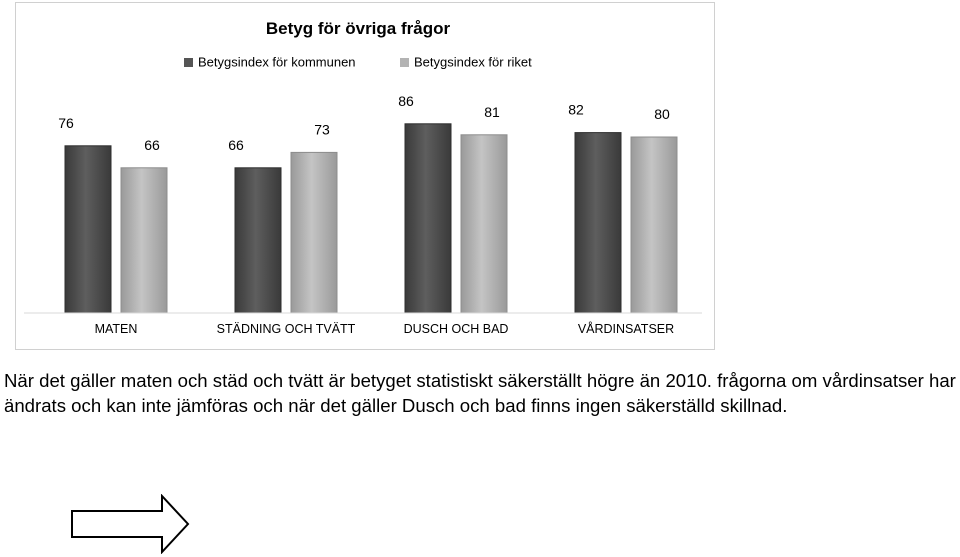 The width and height of the screenshot is (960, 557). What do you see at coordinates (130, 524) in the screenshot?
I see `right-arrow-icon` at bounding box center [130, 524].